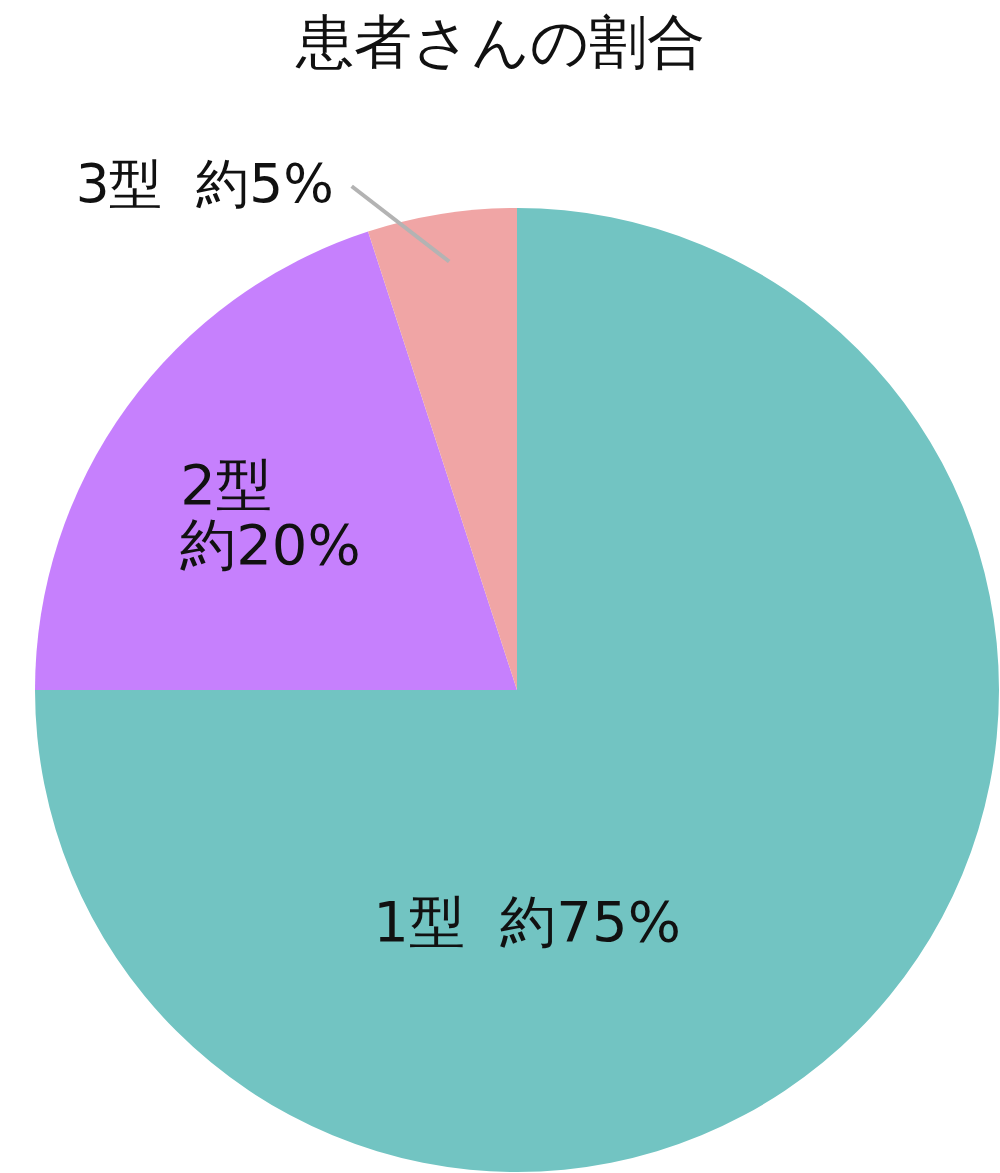 The width and height of the screenshot is (1000, 1173). What do you see at coordinates (527, 922) in the screenshot?
I see `slice-label: 1型 約75%` at bounding box center [527, 922].